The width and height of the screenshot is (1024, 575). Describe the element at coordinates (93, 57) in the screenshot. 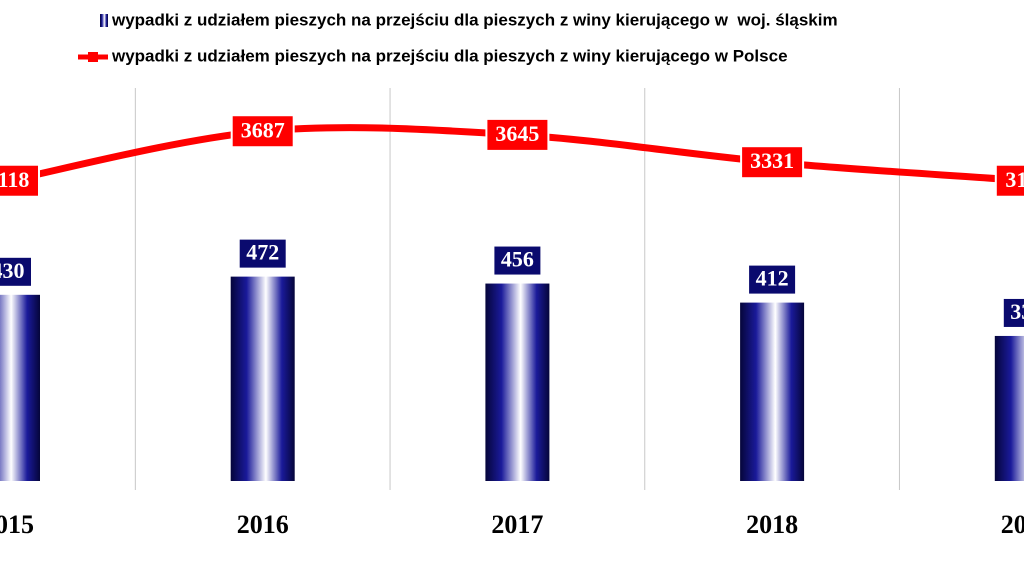

I see `legend-marker` at that location.